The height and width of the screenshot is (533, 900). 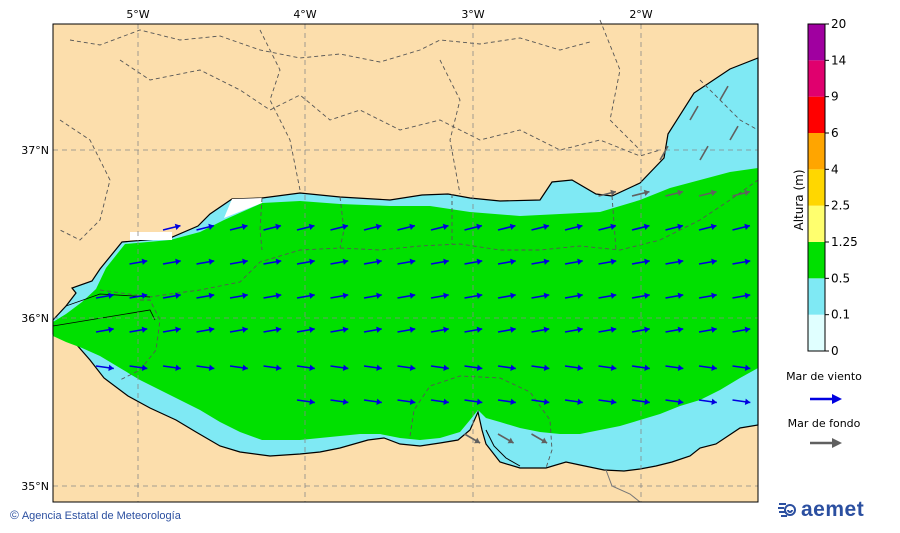 I want to click on legend-wind-arrow, so click(x=826, y=399).